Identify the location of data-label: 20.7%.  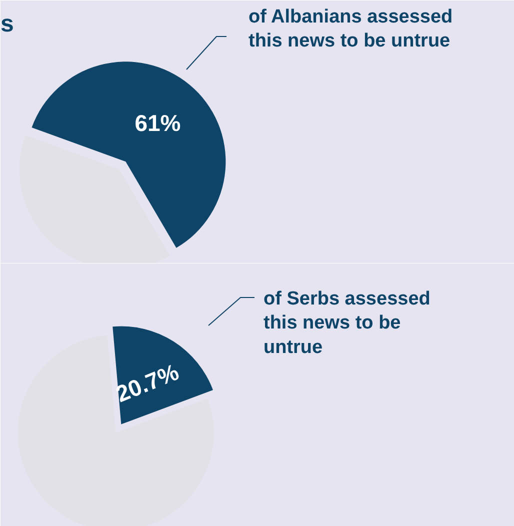
(147, 383).